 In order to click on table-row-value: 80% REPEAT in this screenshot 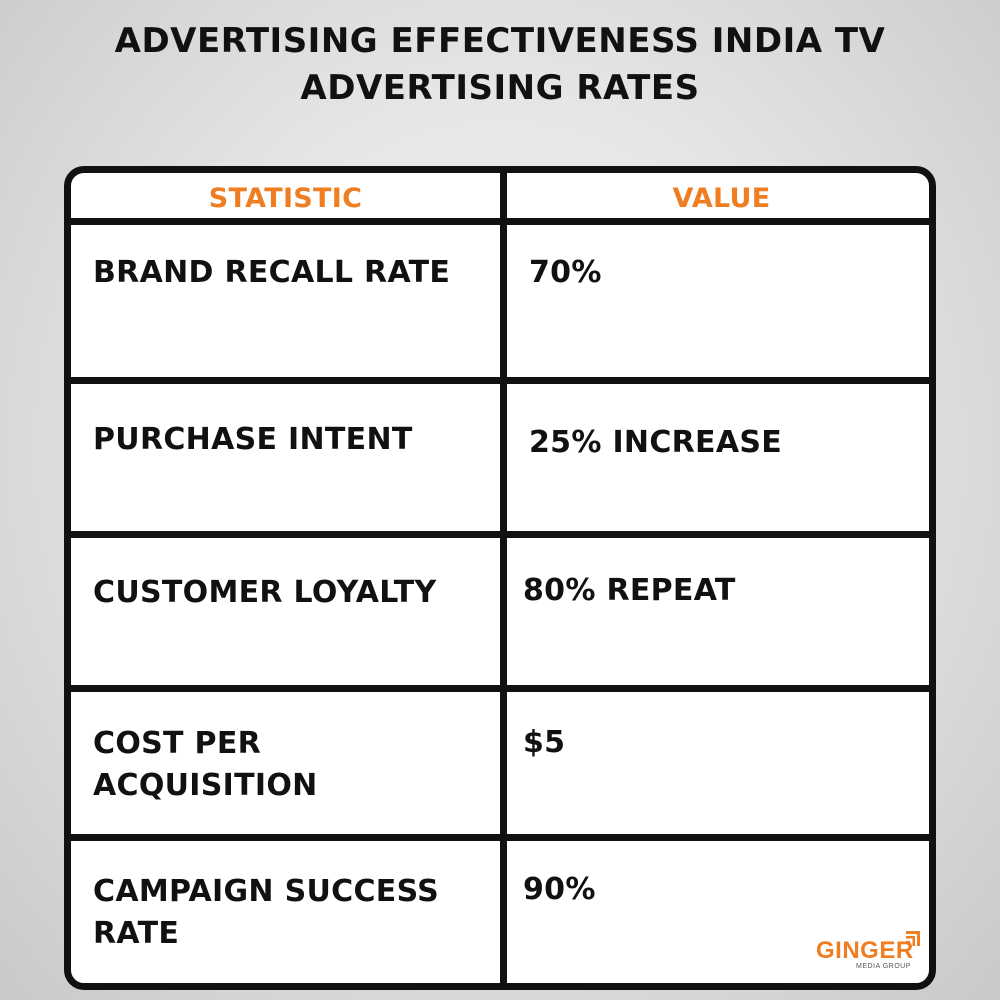, I will do `click(629, 590)`.